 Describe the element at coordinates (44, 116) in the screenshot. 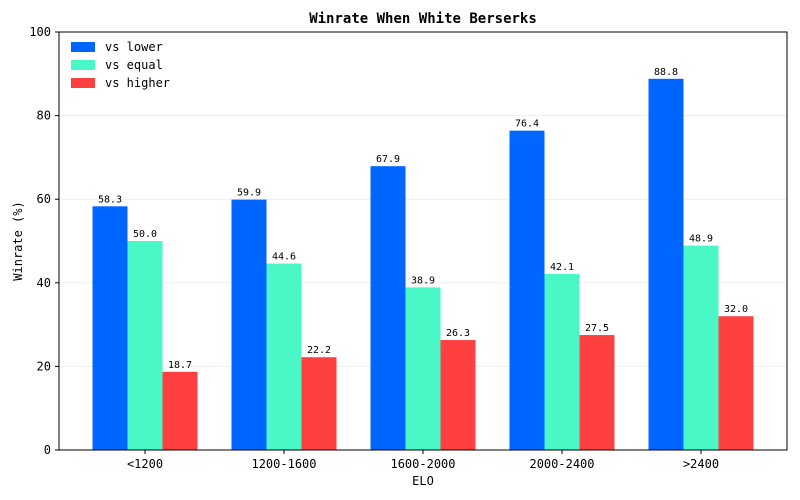

I see `y-tick-label: 80` at that location.